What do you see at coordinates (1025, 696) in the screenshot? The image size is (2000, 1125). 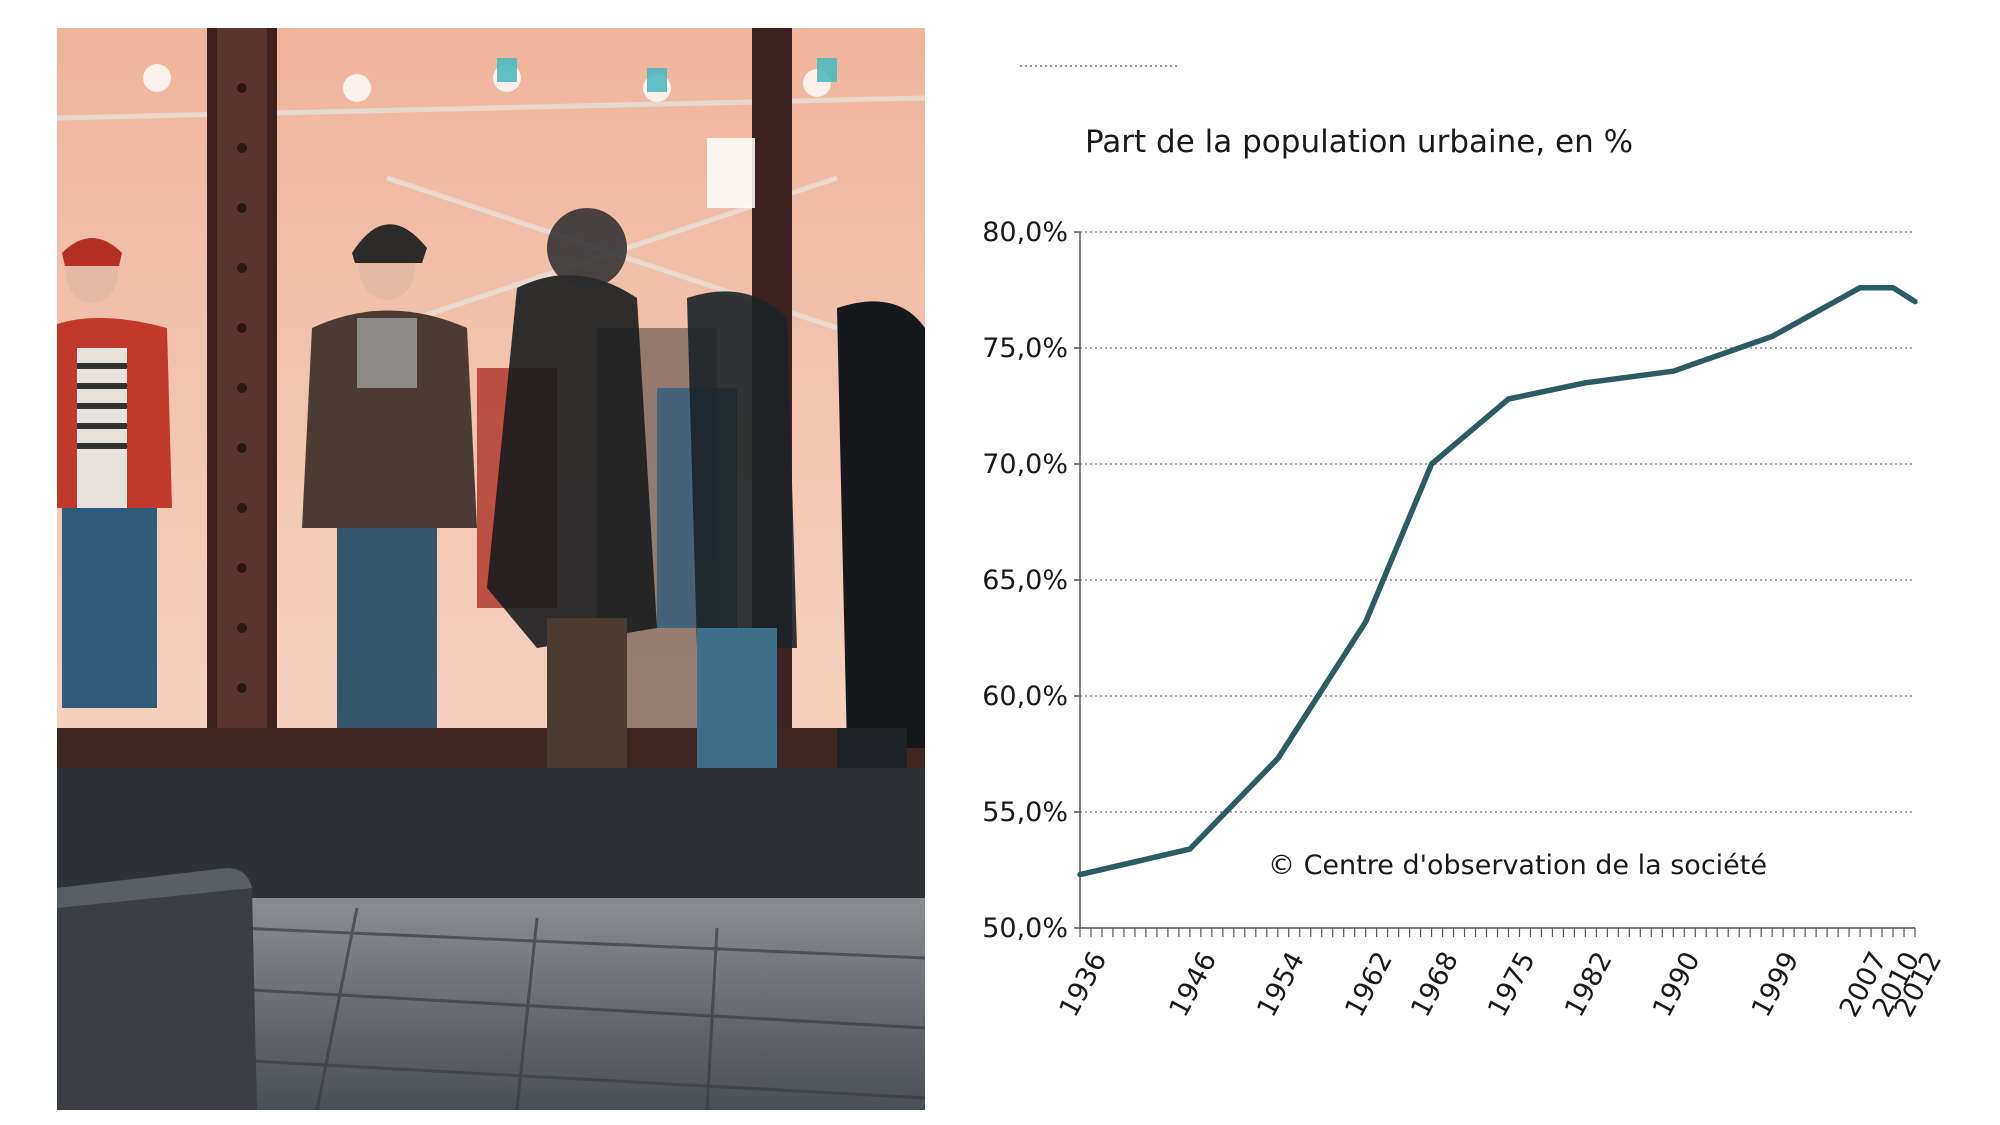 I see `y-tick-label: 60,0%` at bounding box center [1025, 696].